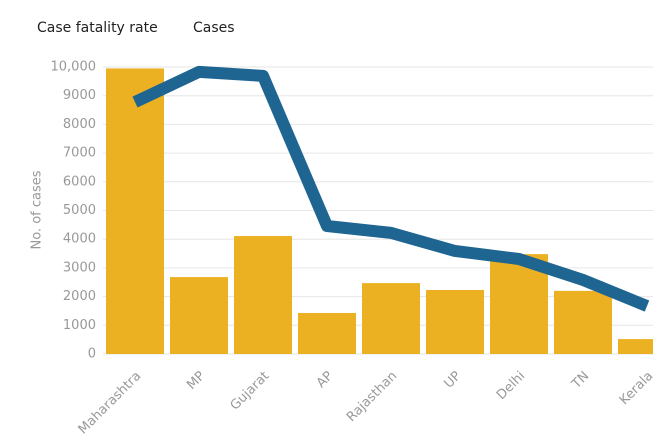 This screenshot has width=653, height=436. I want to click on x-tick-label: AP, so click(325, 380).